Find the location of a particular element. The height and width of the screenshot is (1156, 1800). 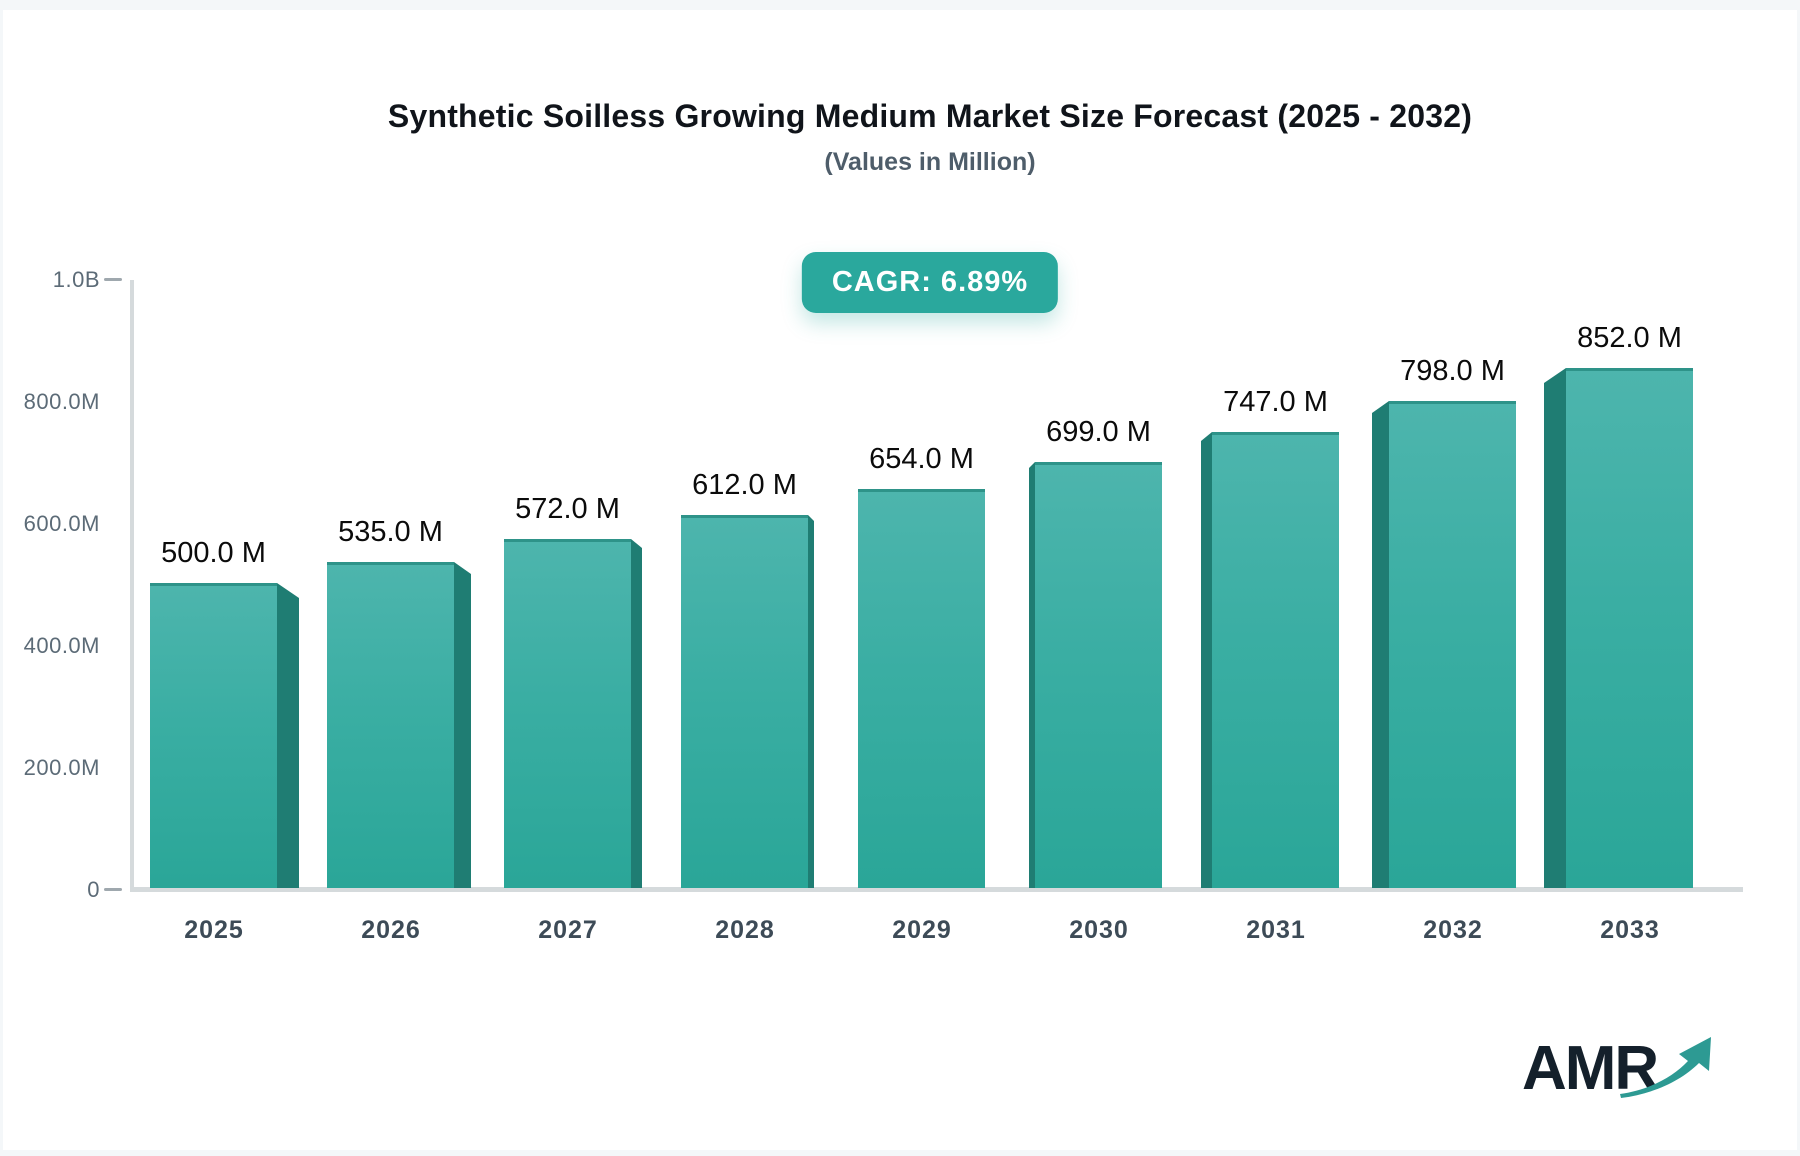

bar-3d-side-2031 is located at coordinates (1206, 660).